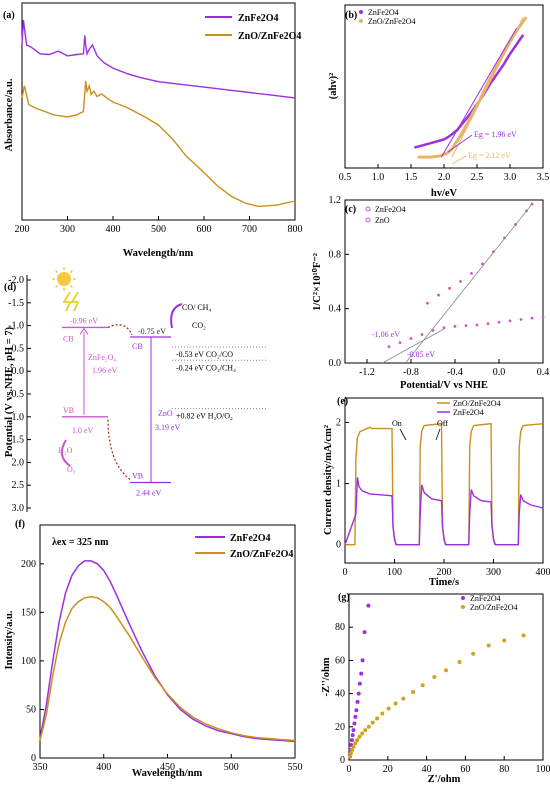  I want to click on panel-b-legend-label: ZnO/ZnFe2O4, so click(392, 21).